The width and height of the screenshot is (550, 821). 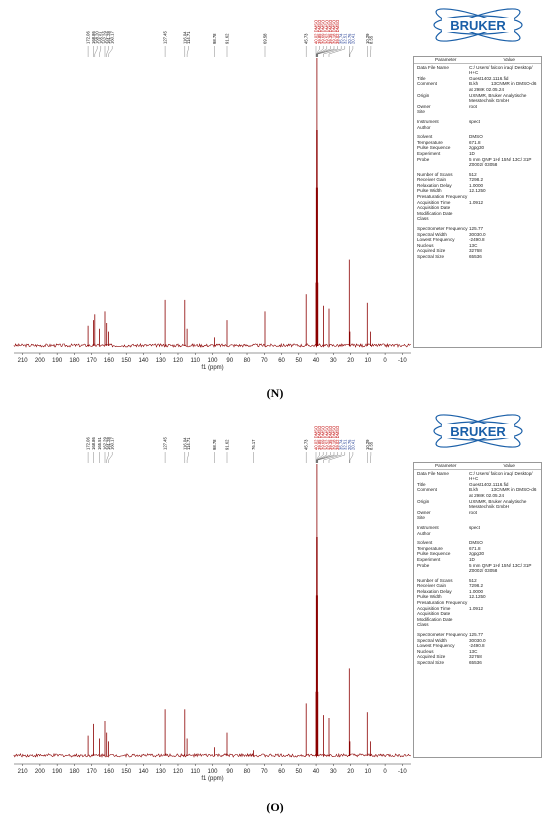 I want to click on peak-label: 98.78, so click(x=214, y=444).